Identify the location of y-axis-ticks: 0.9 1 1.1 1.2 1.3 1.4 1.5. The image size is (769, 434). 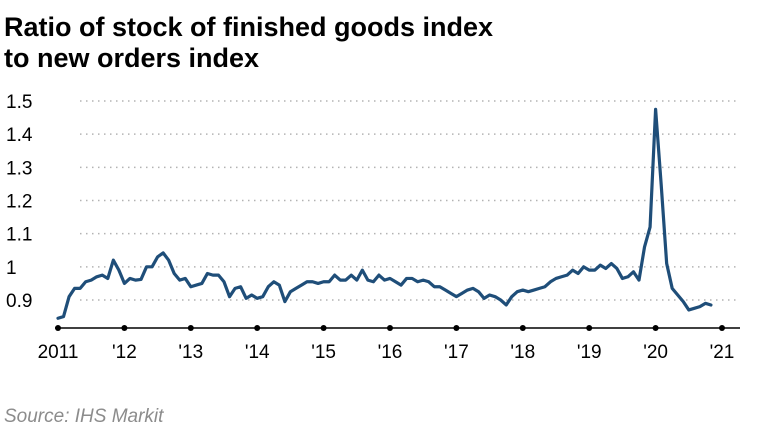
(19, 202).